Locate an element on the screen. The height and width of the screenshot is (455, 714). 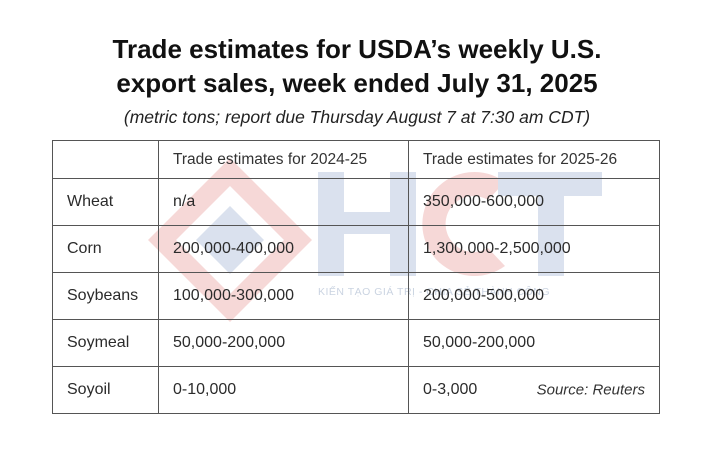
table-row: Soybeans 100,000-300,000 200,000-500,000 is located at coordinates (356, 296).